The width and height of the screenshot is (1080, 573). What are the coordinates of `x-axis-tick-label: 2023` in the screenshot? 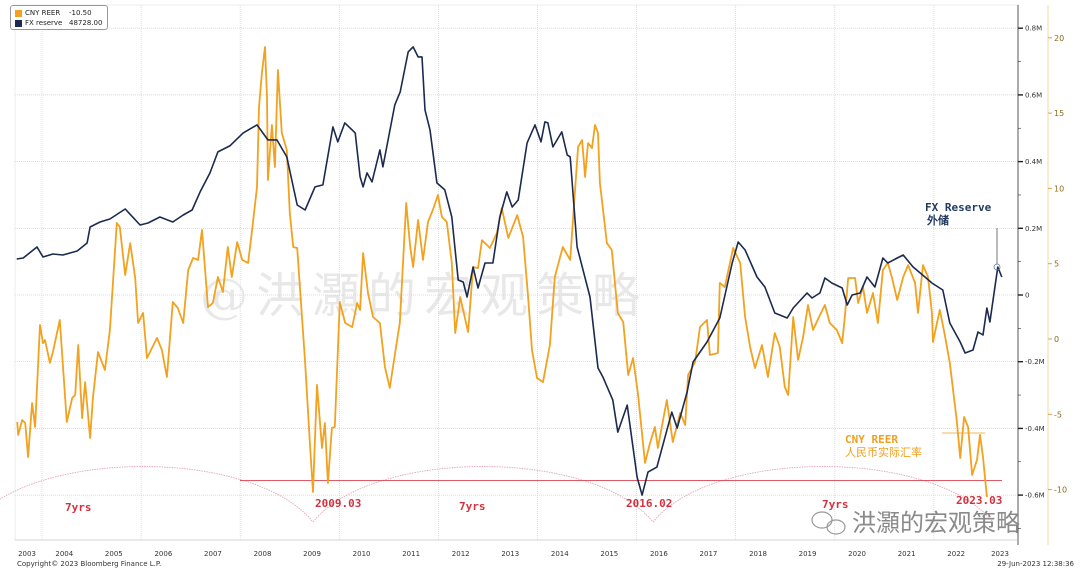 It's located at (1000, 554).